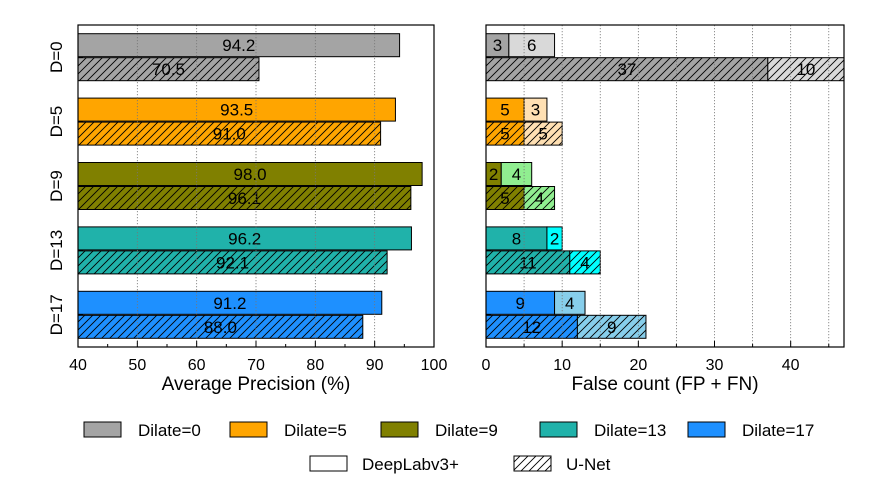 The width and height of the screenshot is (893, 486). I want to click on fn-value-label-unet: 5, so click(542, 134).